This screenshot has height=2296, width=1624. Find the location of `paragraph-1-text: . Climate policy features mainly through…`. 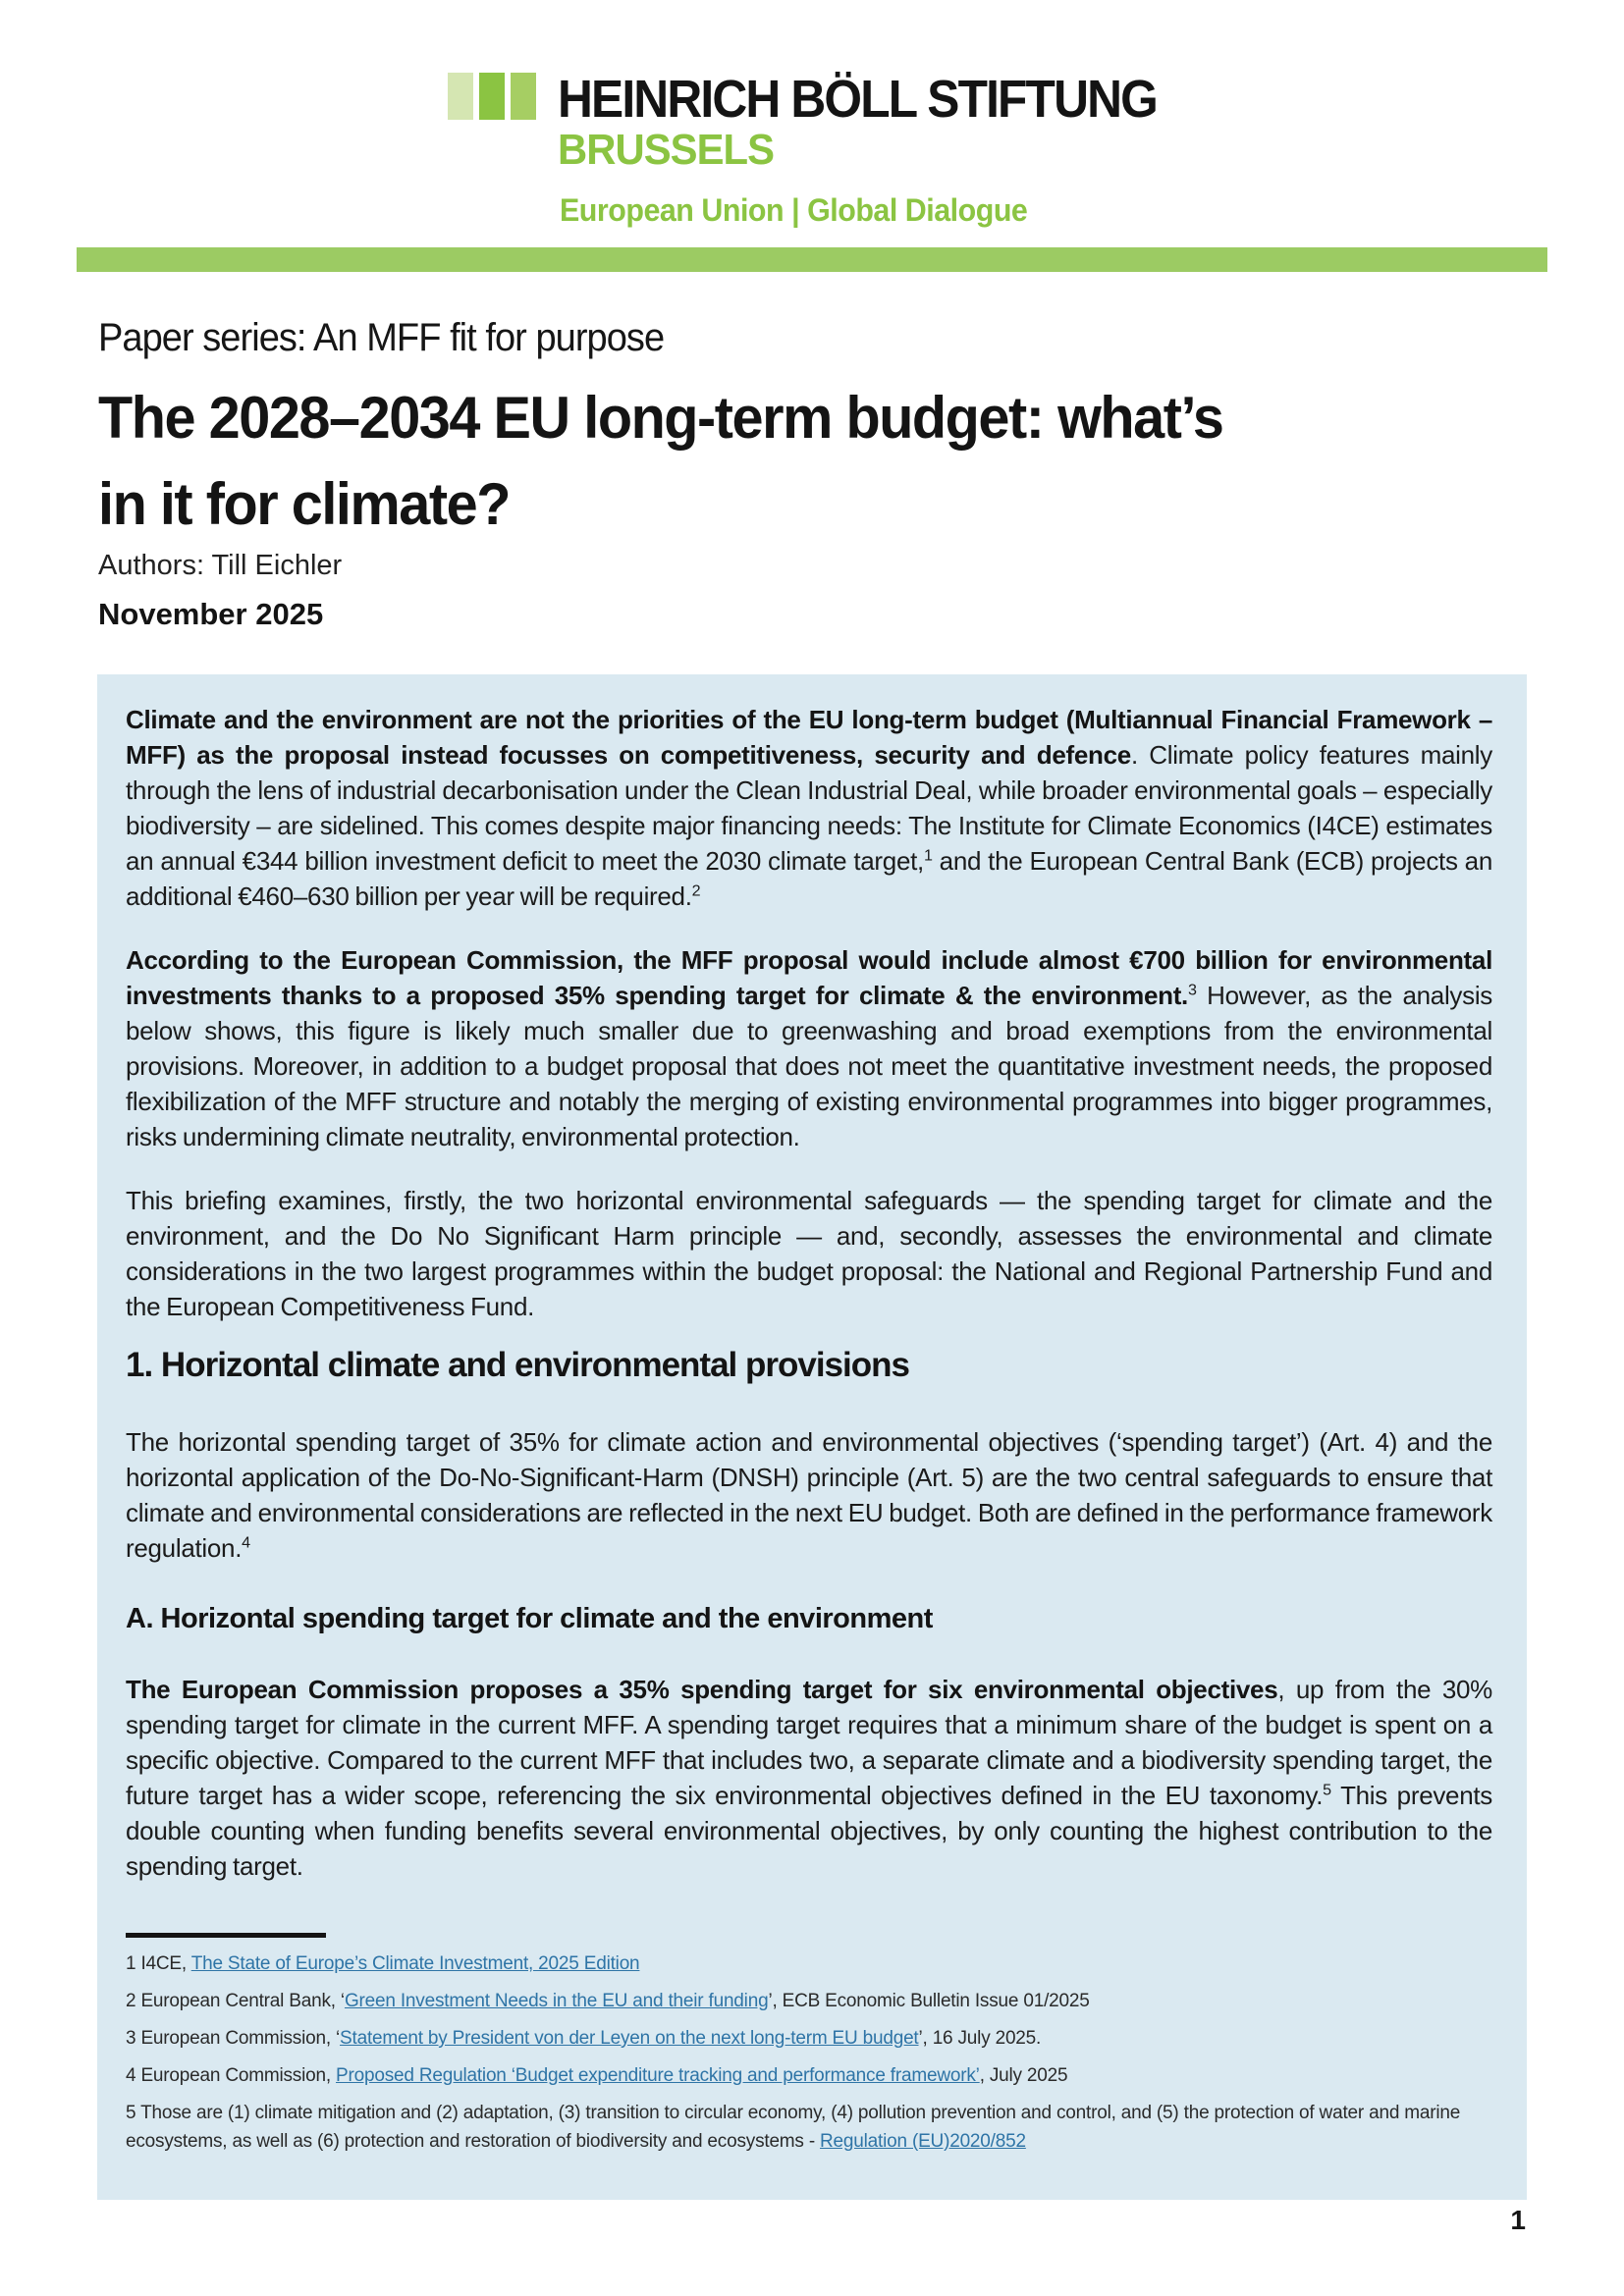

paragraph-1-text: . Climate policy features mainly through… is located at coordinates (809, 808).